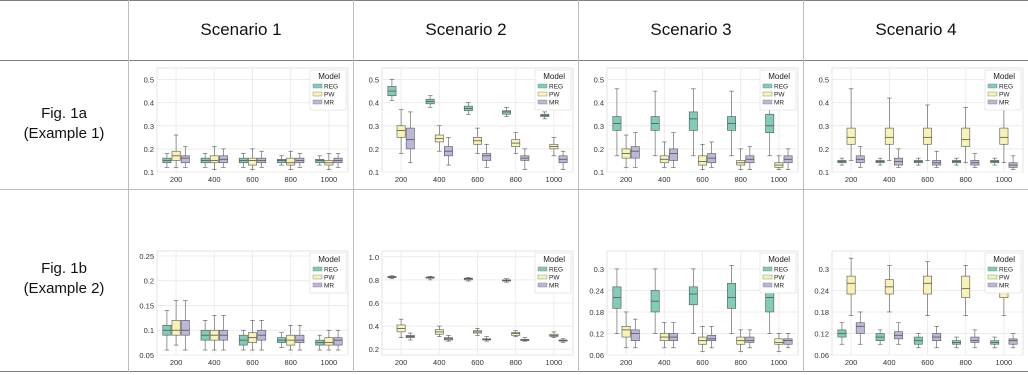 The height and width of the screenshot is (375, 1028). I want to click on row-subtitle: (Example 1), so click(64, 133).